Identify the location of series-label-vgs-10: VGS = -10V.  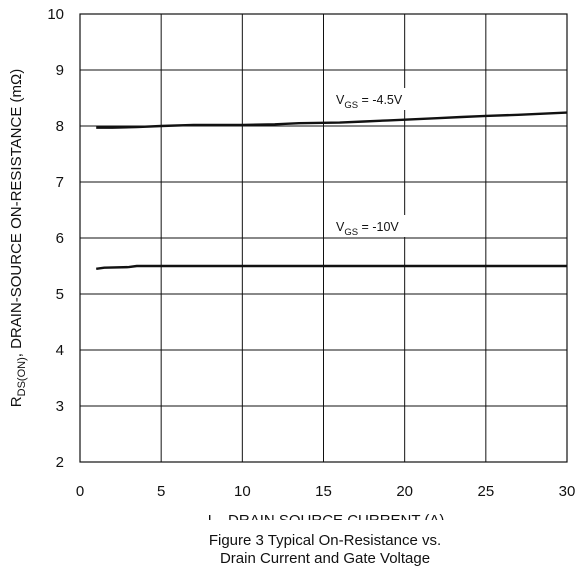
(382, 226).